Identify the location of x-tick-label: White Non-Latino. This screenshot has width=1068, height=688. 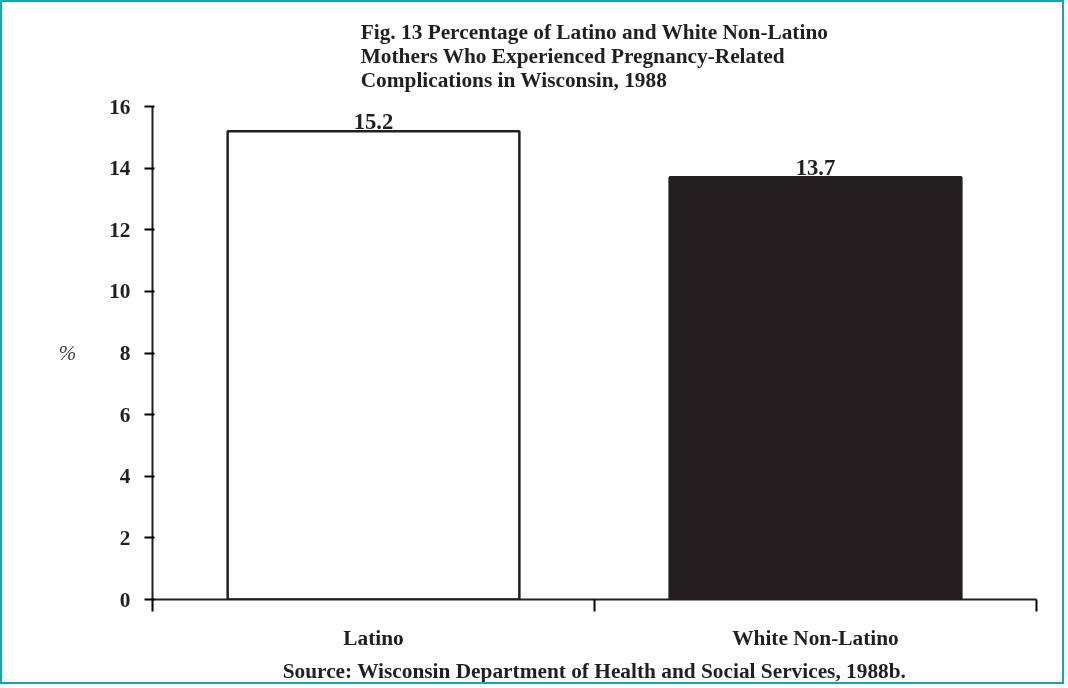
(815, 637).